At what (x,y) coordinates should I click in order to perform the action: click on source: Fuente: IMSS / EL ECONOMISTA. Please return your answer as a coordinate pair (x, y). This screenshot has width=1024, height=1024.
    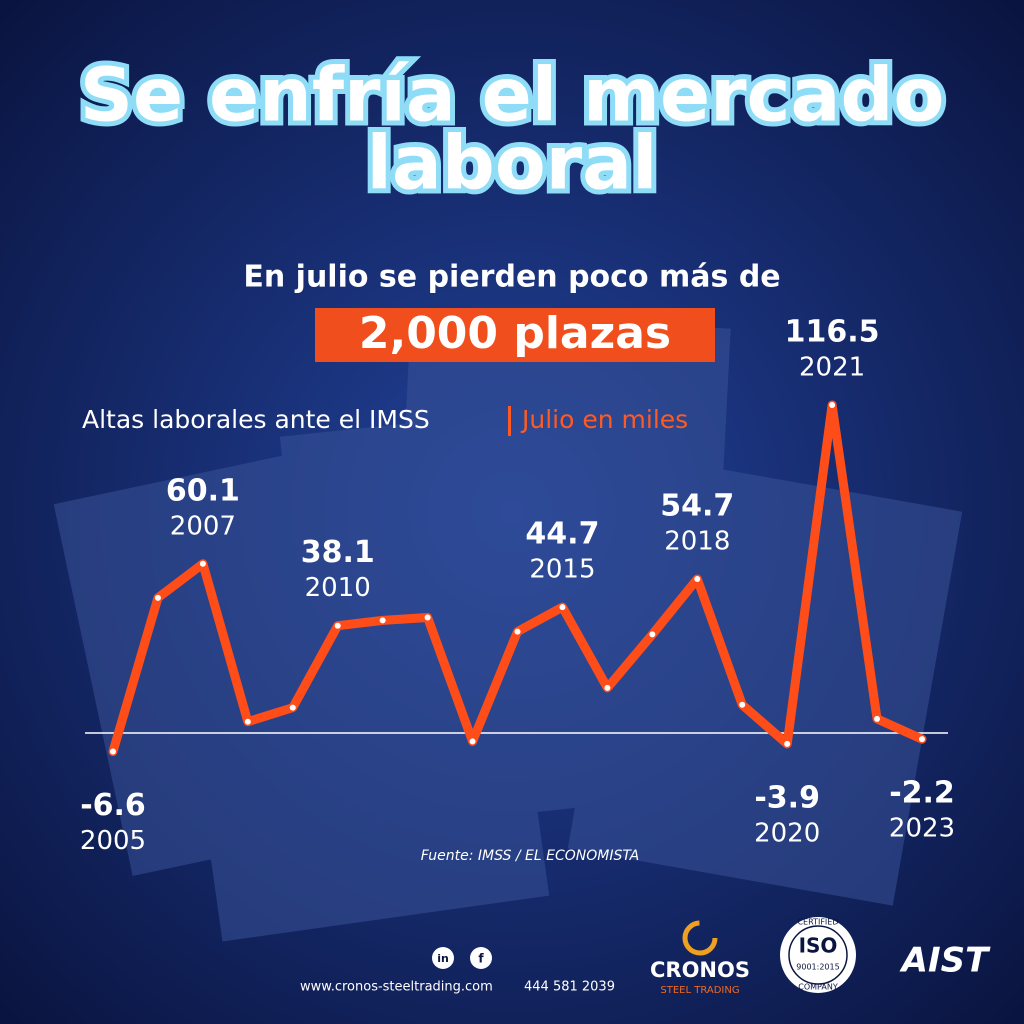
    Looking at the image, I should click on (530, 856).